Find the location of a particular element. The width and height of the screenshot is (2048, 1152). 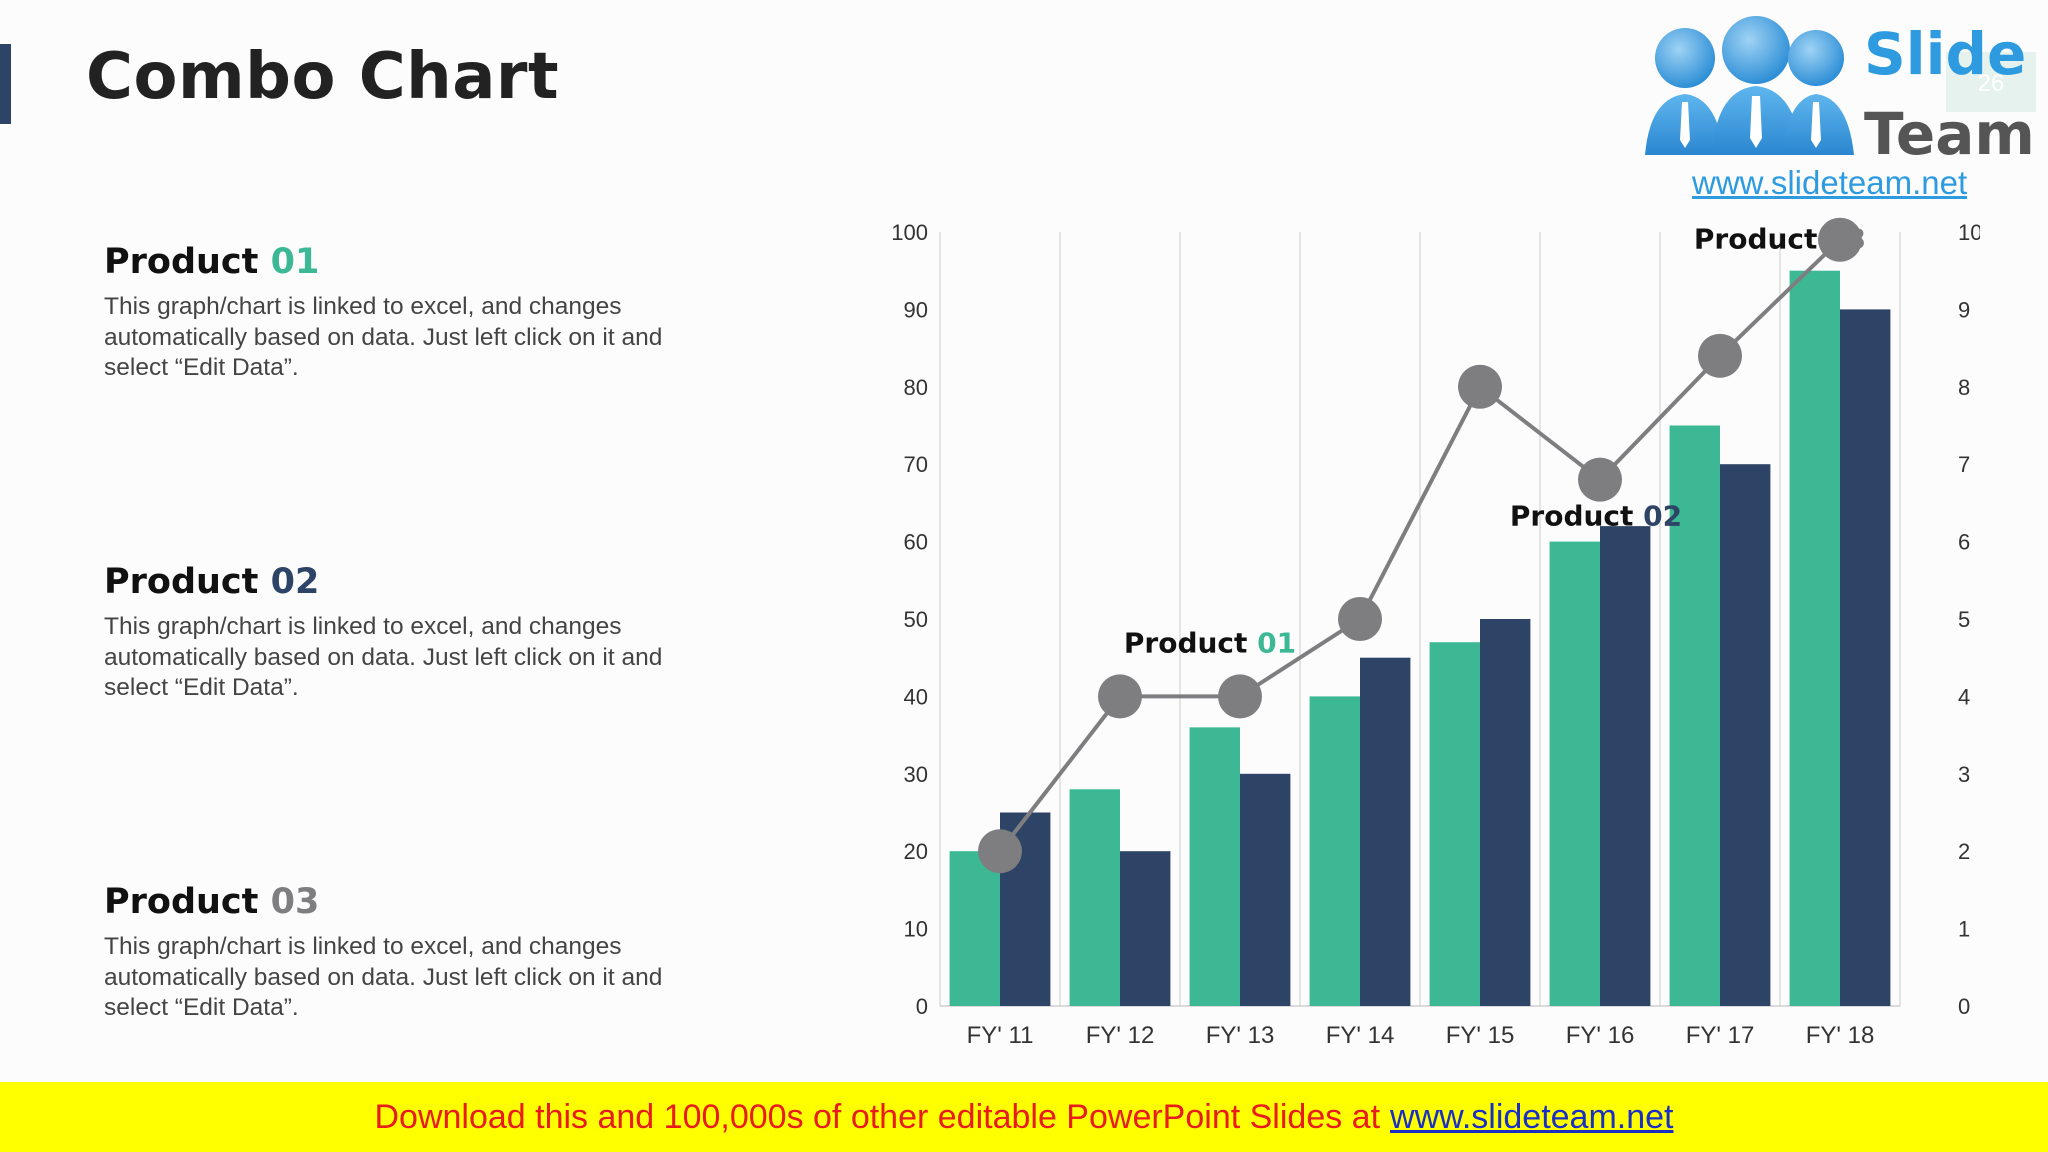

product-01-heading: Product 01 is located at coordinates (384, 262).